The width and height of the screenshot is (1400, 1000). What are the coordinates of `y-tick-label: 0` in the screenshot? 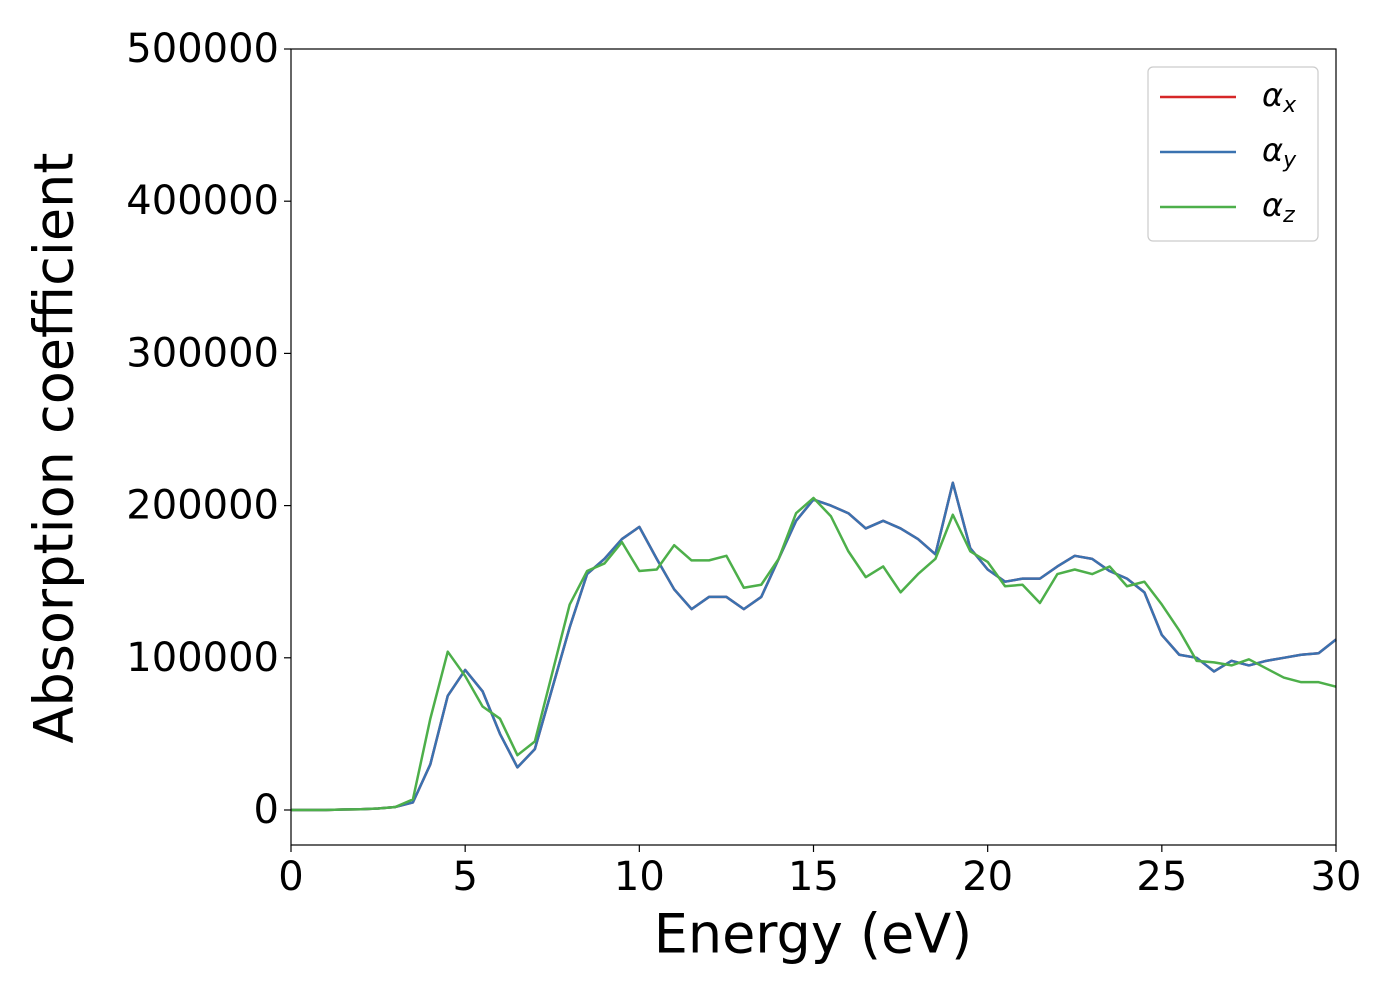 It's located at (266, 810).